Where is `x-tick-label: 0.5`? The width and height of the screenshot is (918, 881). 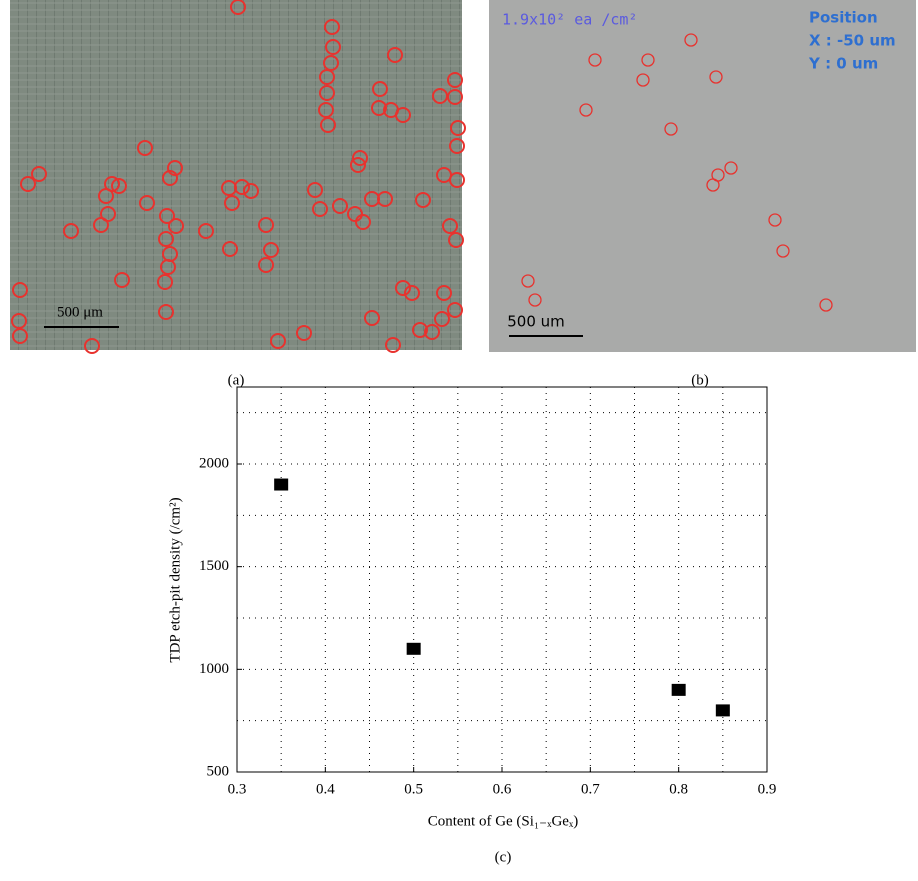
x-tick-label: 0.5 is located at coordinates (413, 789).